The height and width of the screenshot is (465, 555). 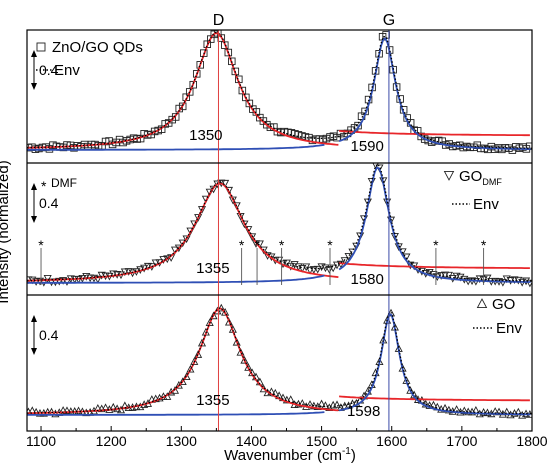 What do you see at coordinates (497, 316) in the screenshot?
I see `legend-panel-3: GO Env` at bounding box center [497, 316].